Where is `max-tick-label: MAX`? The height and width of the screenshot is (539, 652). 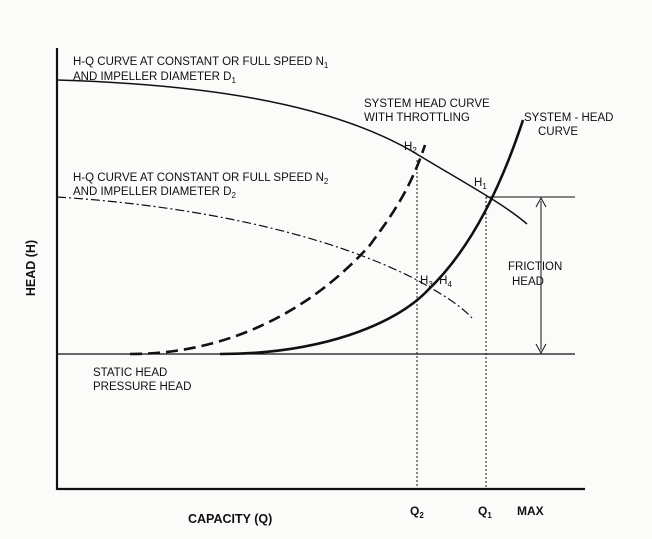 max-tick-label: MAX is located at coordinates (530, 511).